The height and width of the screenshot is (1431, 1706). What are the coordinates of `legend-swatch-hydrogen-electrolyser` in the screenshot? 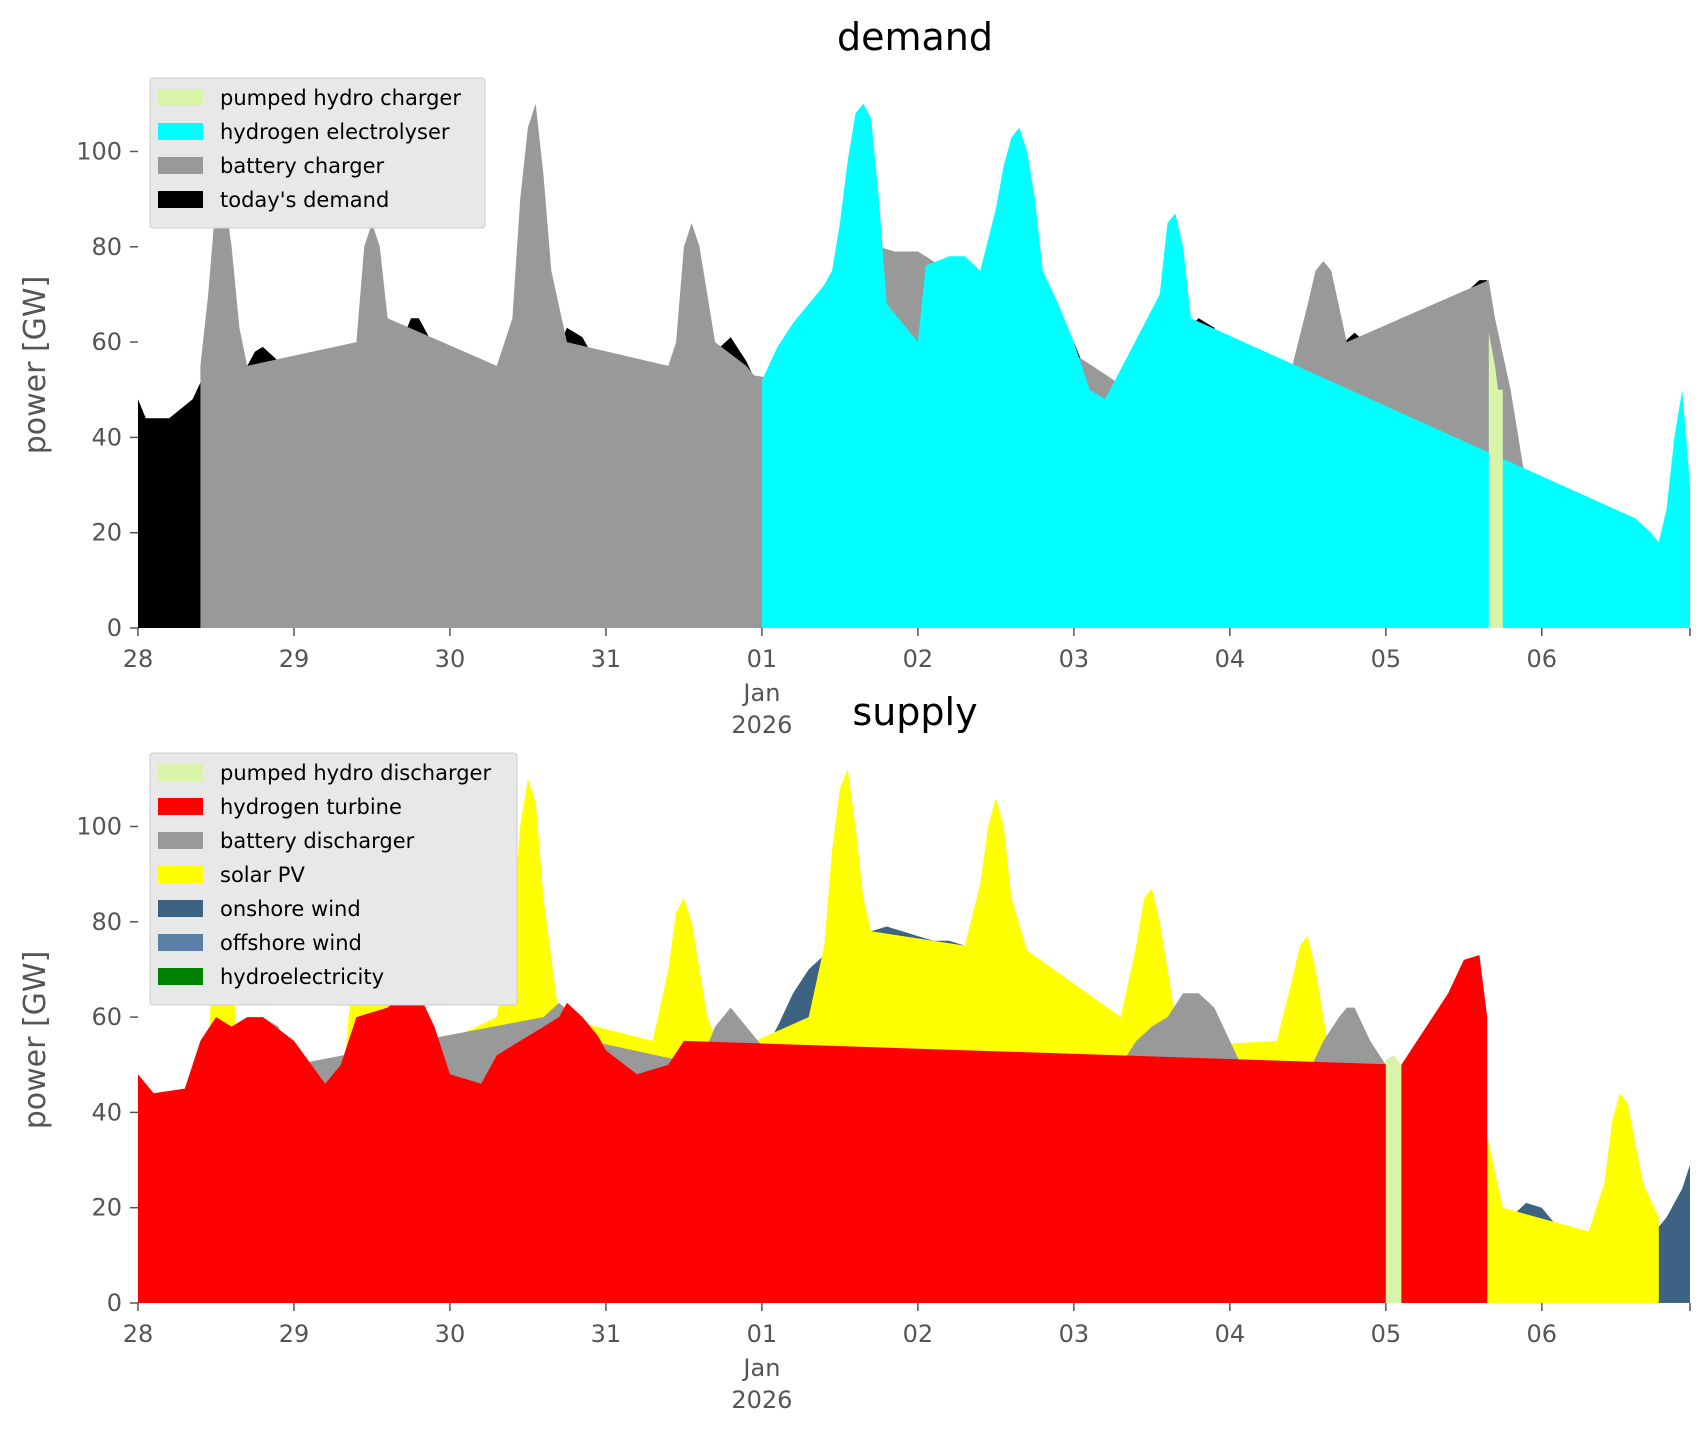 It's located at (180, 131).